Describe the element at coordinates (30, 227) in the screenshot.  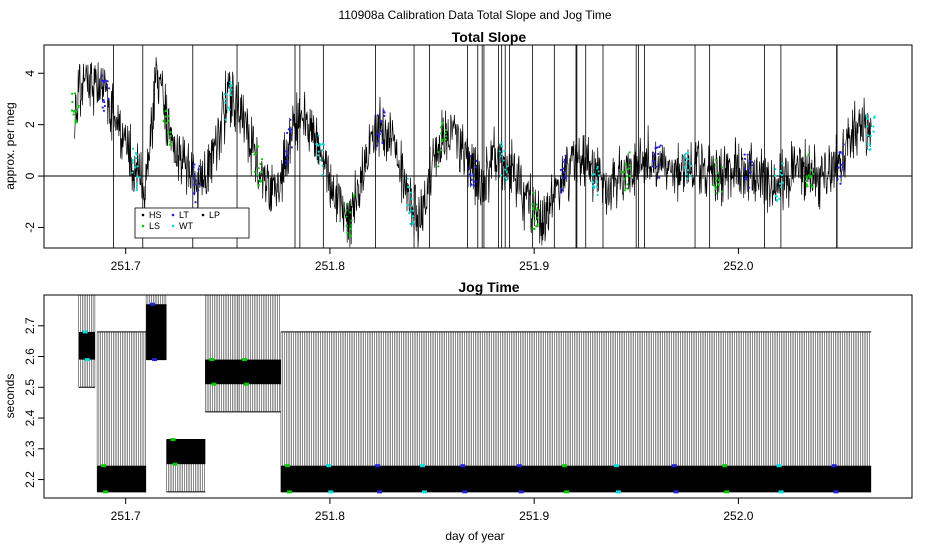
I see `y-tick-label: -2` at that location.